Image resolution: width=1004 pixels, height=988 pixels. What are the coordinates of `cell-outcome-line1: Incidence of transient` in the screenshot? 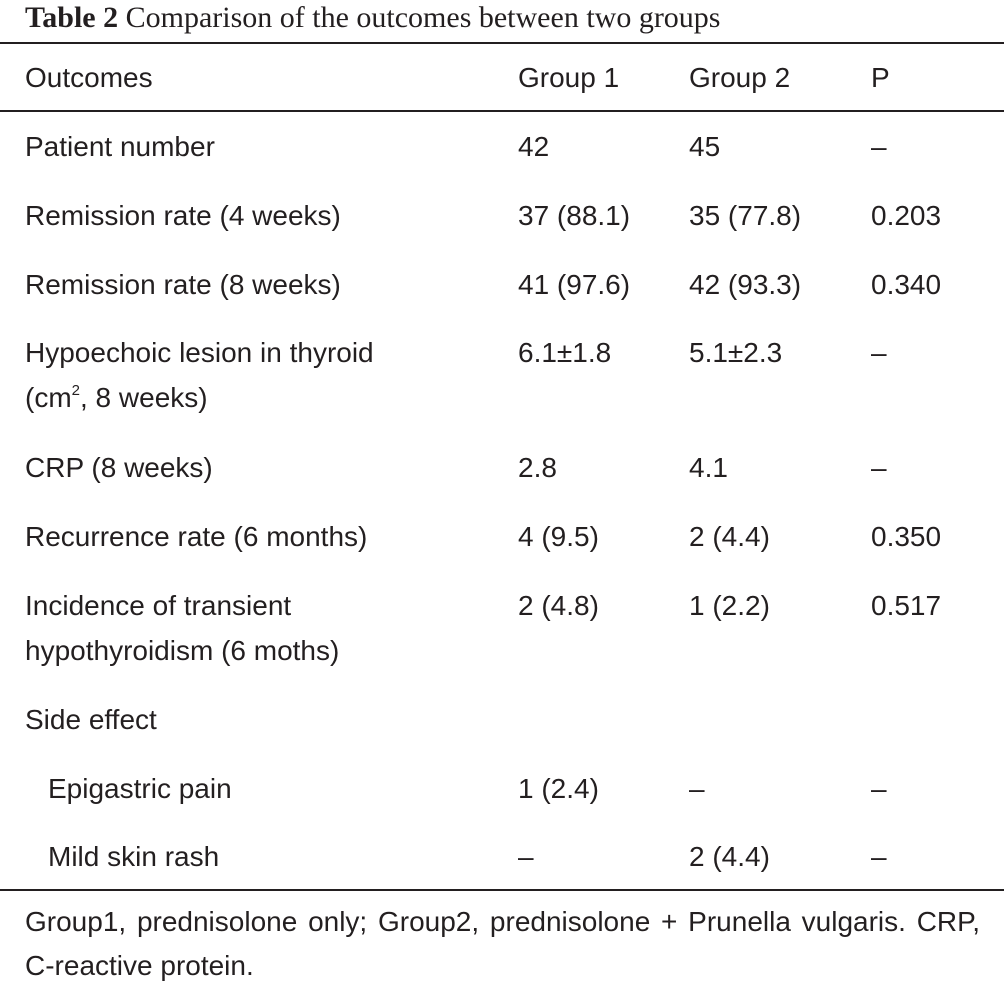 It's located at (158, 605).